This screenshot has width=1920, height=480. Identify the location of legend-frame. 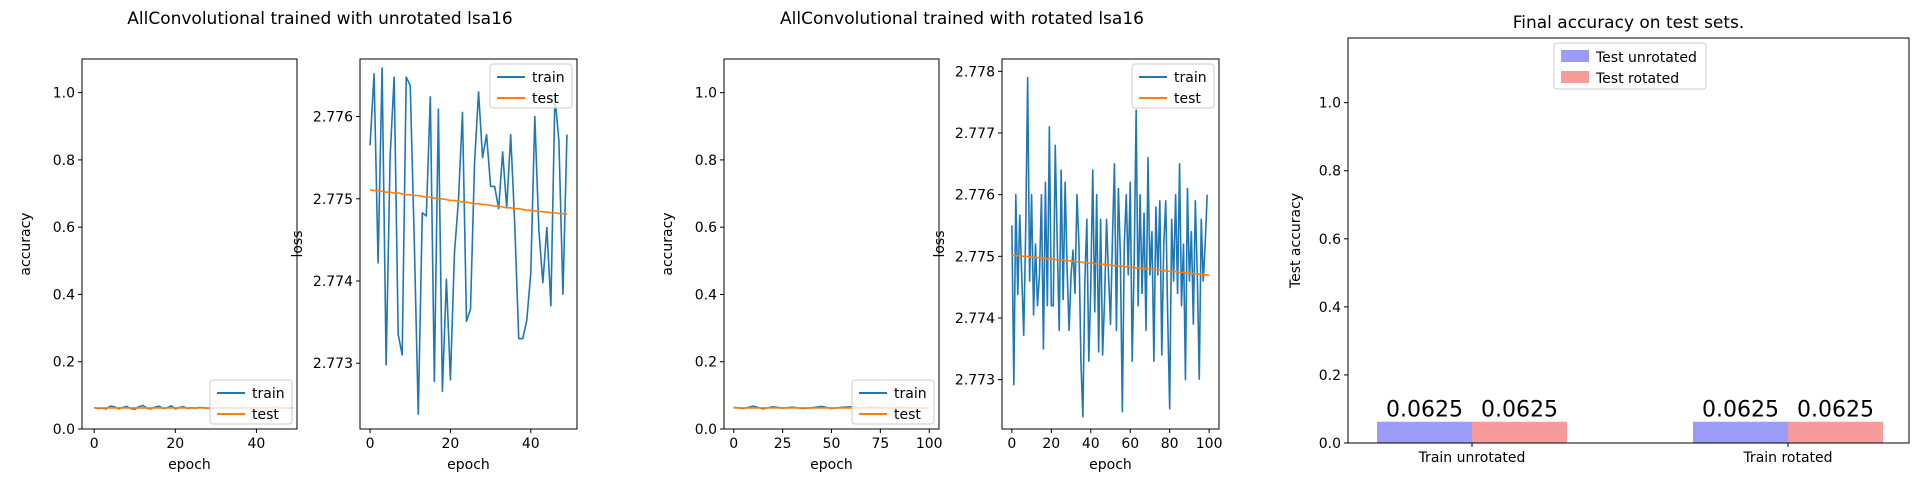
(1630, 66).